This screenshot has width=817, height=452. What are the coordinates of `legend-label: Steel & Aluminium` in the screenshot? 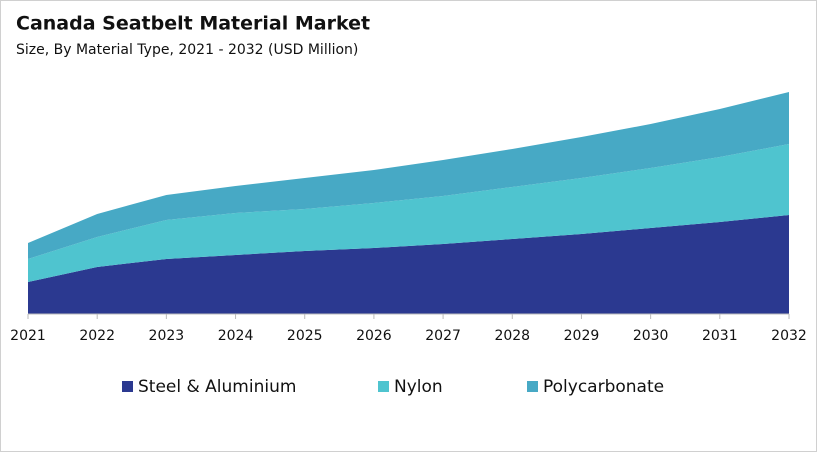 It's located at (217, 387).